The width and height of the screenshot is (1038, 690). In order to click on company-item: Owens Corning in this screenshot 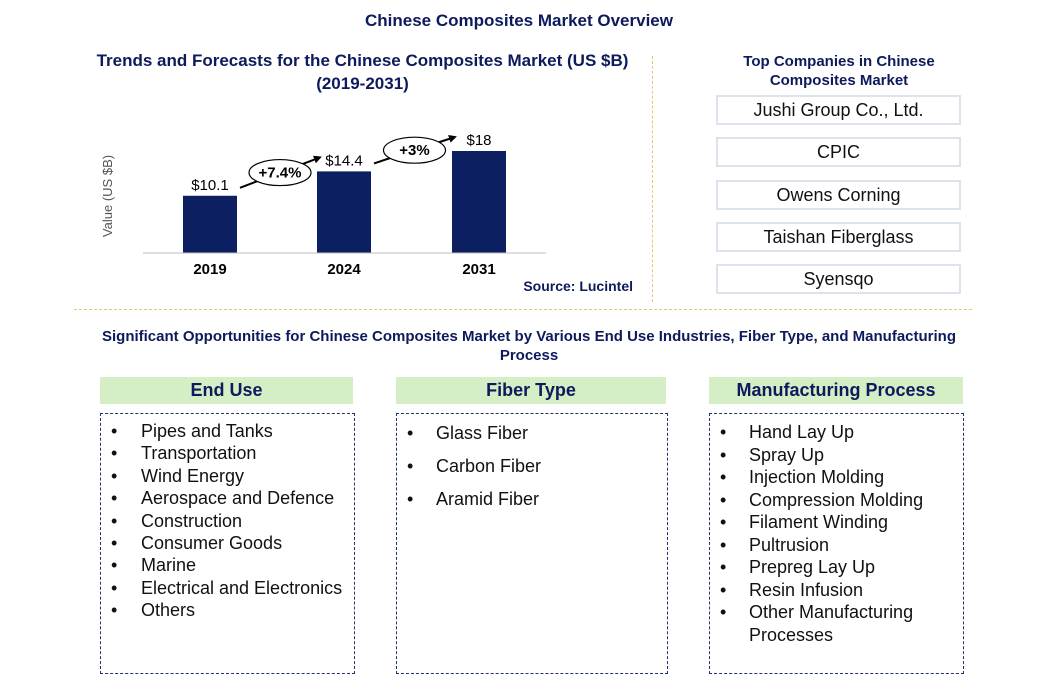, I will do `click(838, 194)`.